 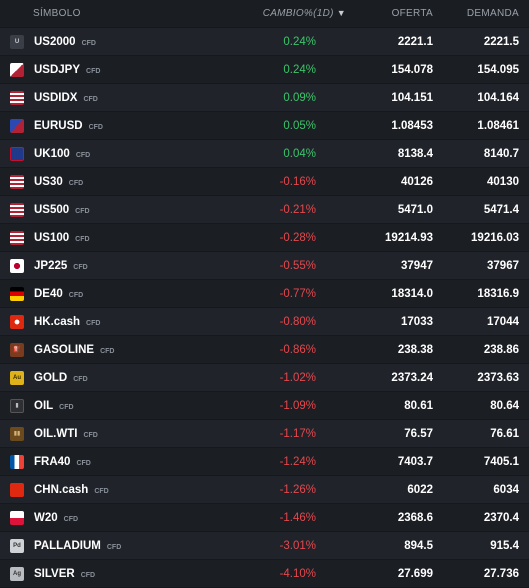 What do you see at coordinates (264, 462) in the screenshot?
I see `table-row: FRA40 CFD -1.24% 7403.7 7405.1` at bounding box center [264, 462].